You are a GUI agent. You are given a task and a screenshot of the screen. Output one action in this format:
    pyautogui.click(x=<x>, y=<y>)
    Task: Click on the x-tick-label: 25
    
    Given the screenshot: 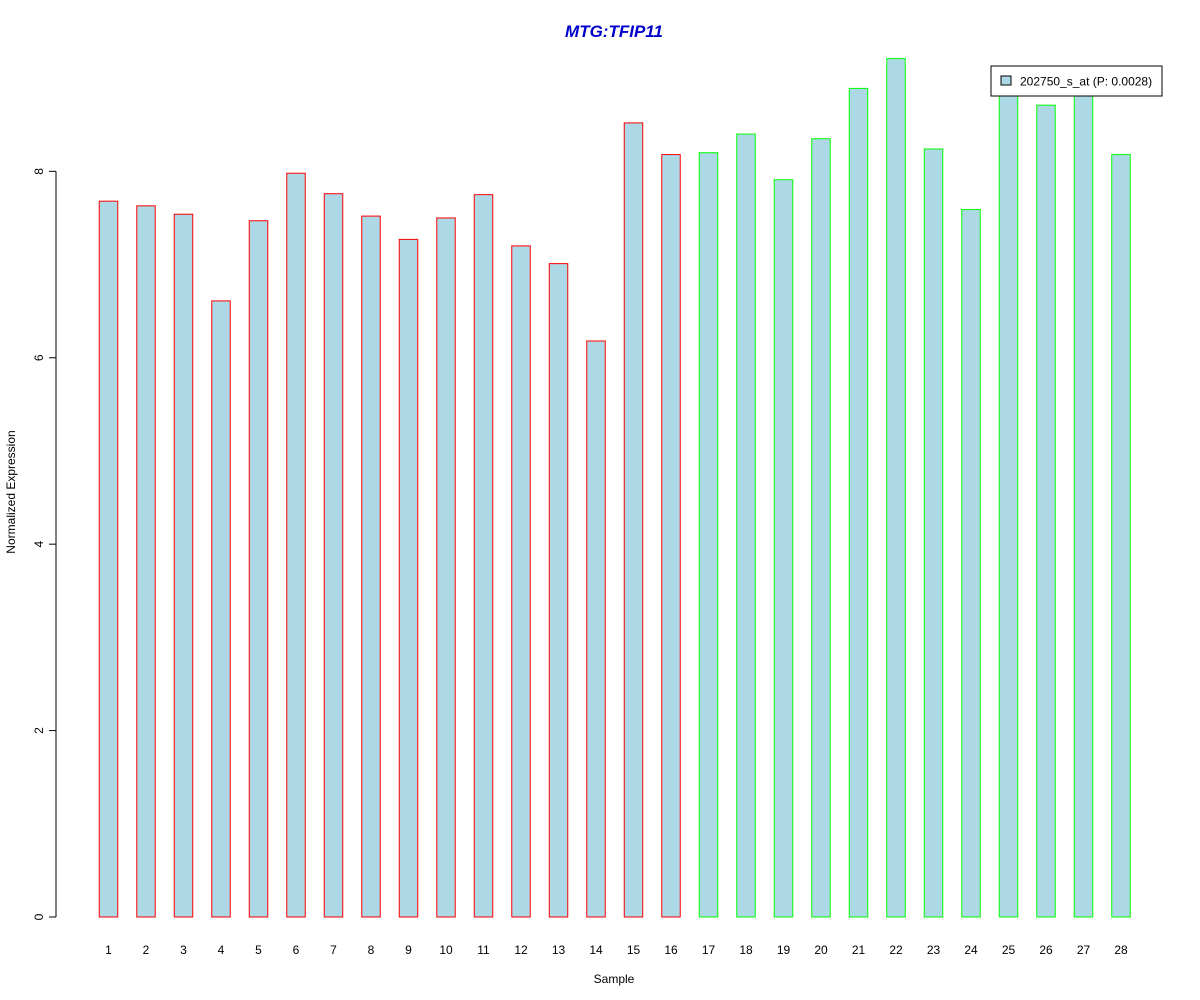 What is the action you would take?
    pyautogui.click(x=1009, y=950)
    